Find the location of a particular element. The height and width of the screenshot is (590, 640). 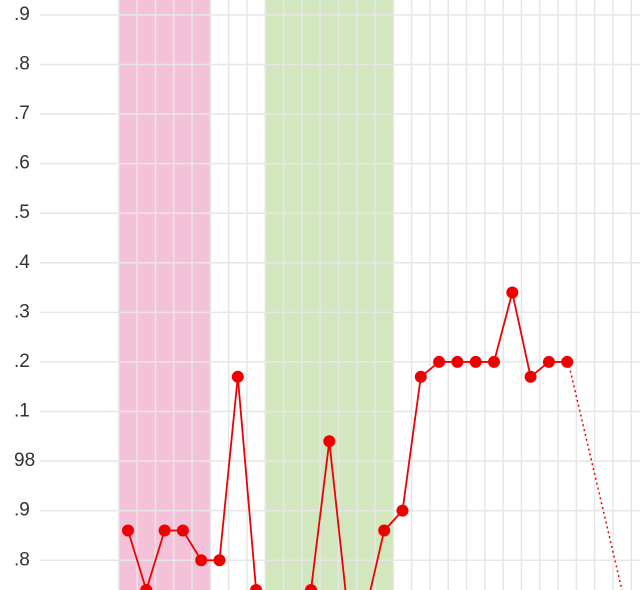

projection-line is located at coordinates (595, 475).